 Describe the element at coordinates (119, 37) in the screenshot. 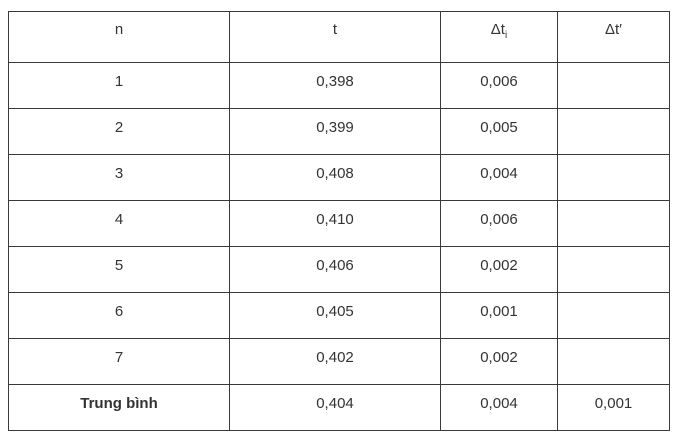

I see `header-cell: n` at that location.